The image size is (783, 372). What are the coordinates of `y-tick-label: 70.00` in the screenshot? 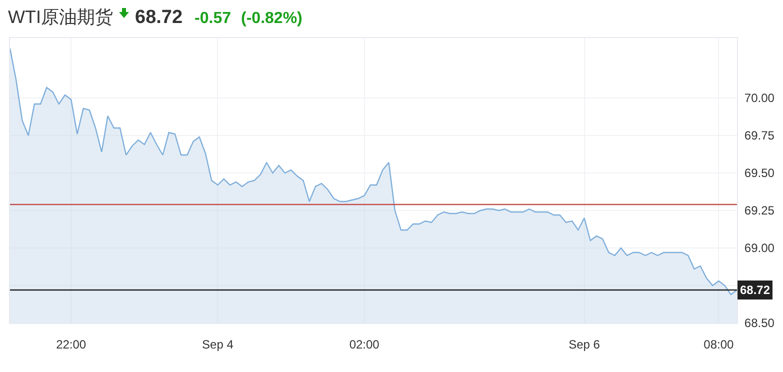 It's located at (759, 98).